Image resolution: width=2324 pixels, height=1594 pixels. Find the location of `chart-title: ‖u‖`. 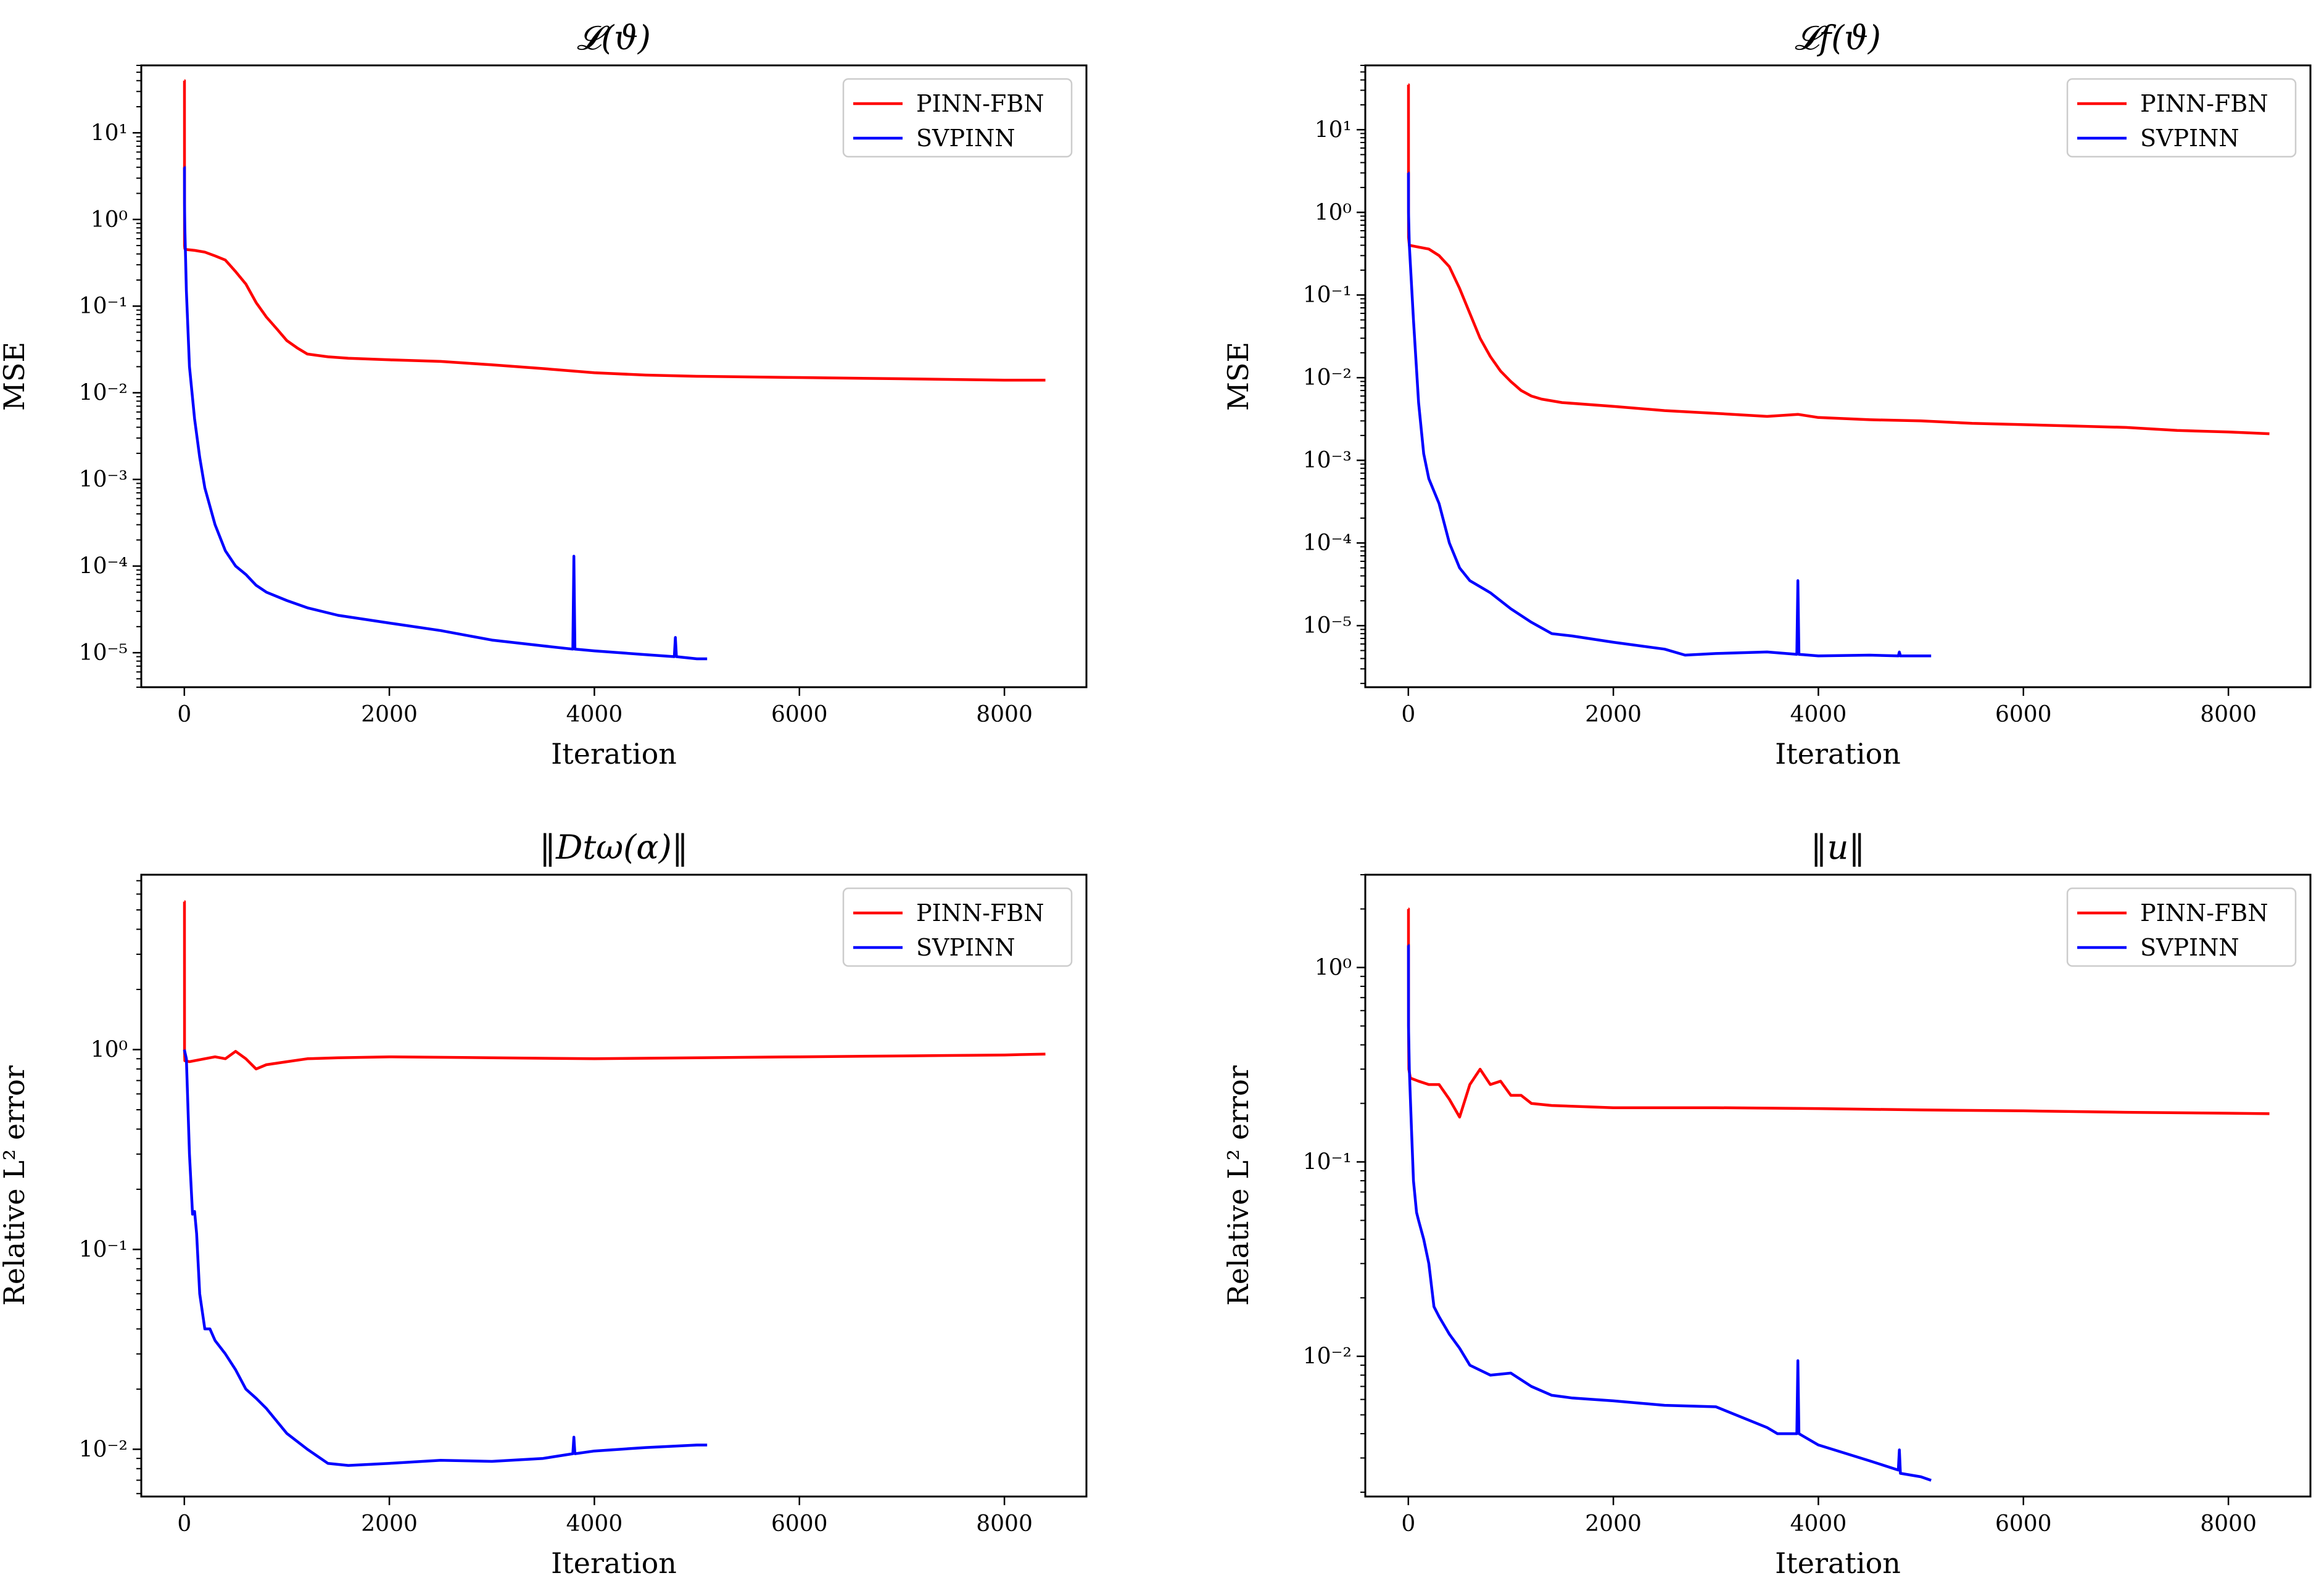

chart-title: ‖u‖ is located at coordinates (1839, 847).